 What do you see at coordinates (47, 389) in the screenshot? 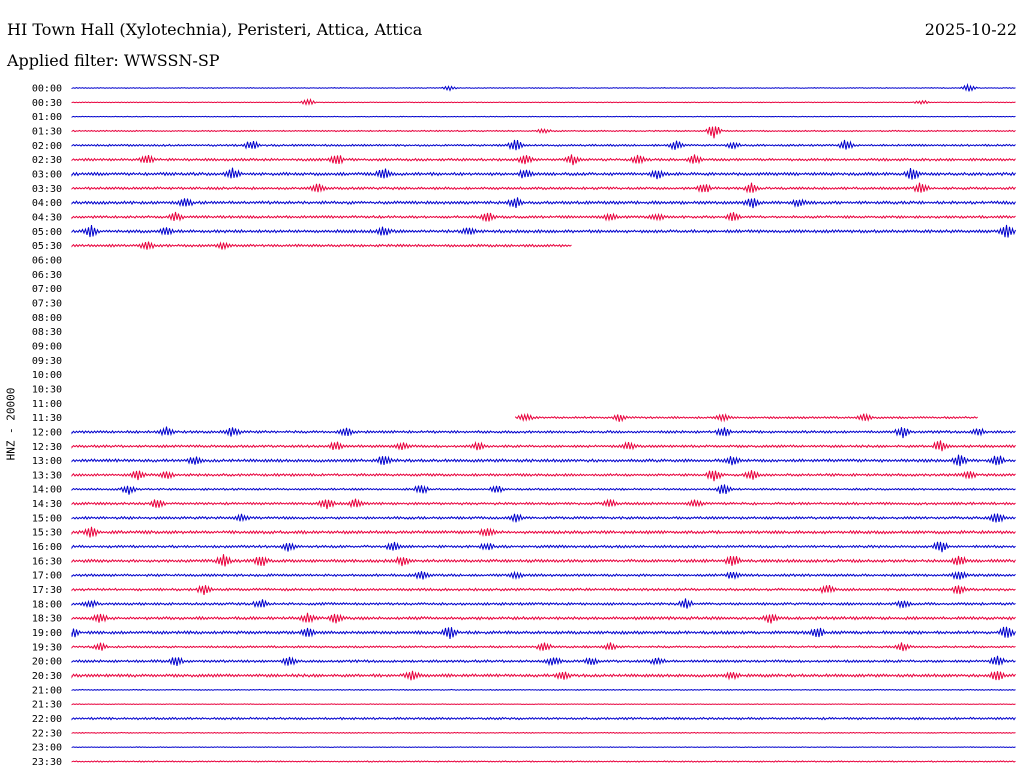
I see `time-tick-label: 10:30` at bounding box center [47, 389].